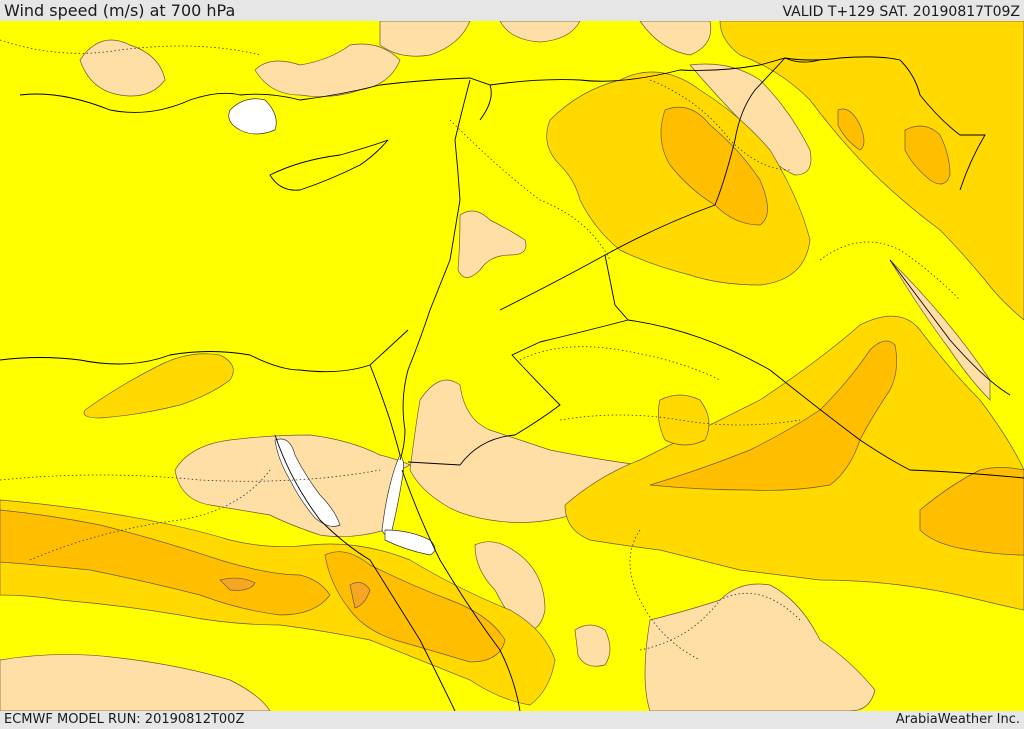 Image resolution: width=1024 pixels, height=729 pixels. Describe the element at coordinates (329, 165) in the screenshot. I see `cyprus` at that location.